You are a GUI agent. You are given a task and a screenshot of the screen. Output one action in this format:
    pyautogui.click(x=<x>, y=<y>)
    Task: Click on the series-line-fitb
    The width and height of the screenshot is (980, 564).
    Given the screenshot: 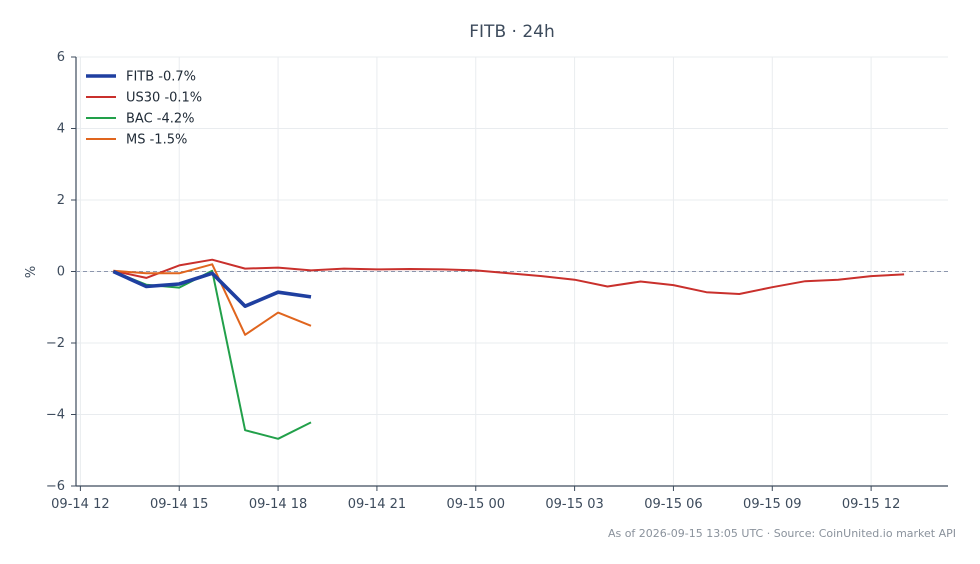 What is the action you would take?
    pyautogui.click(x=212, y=289)
    